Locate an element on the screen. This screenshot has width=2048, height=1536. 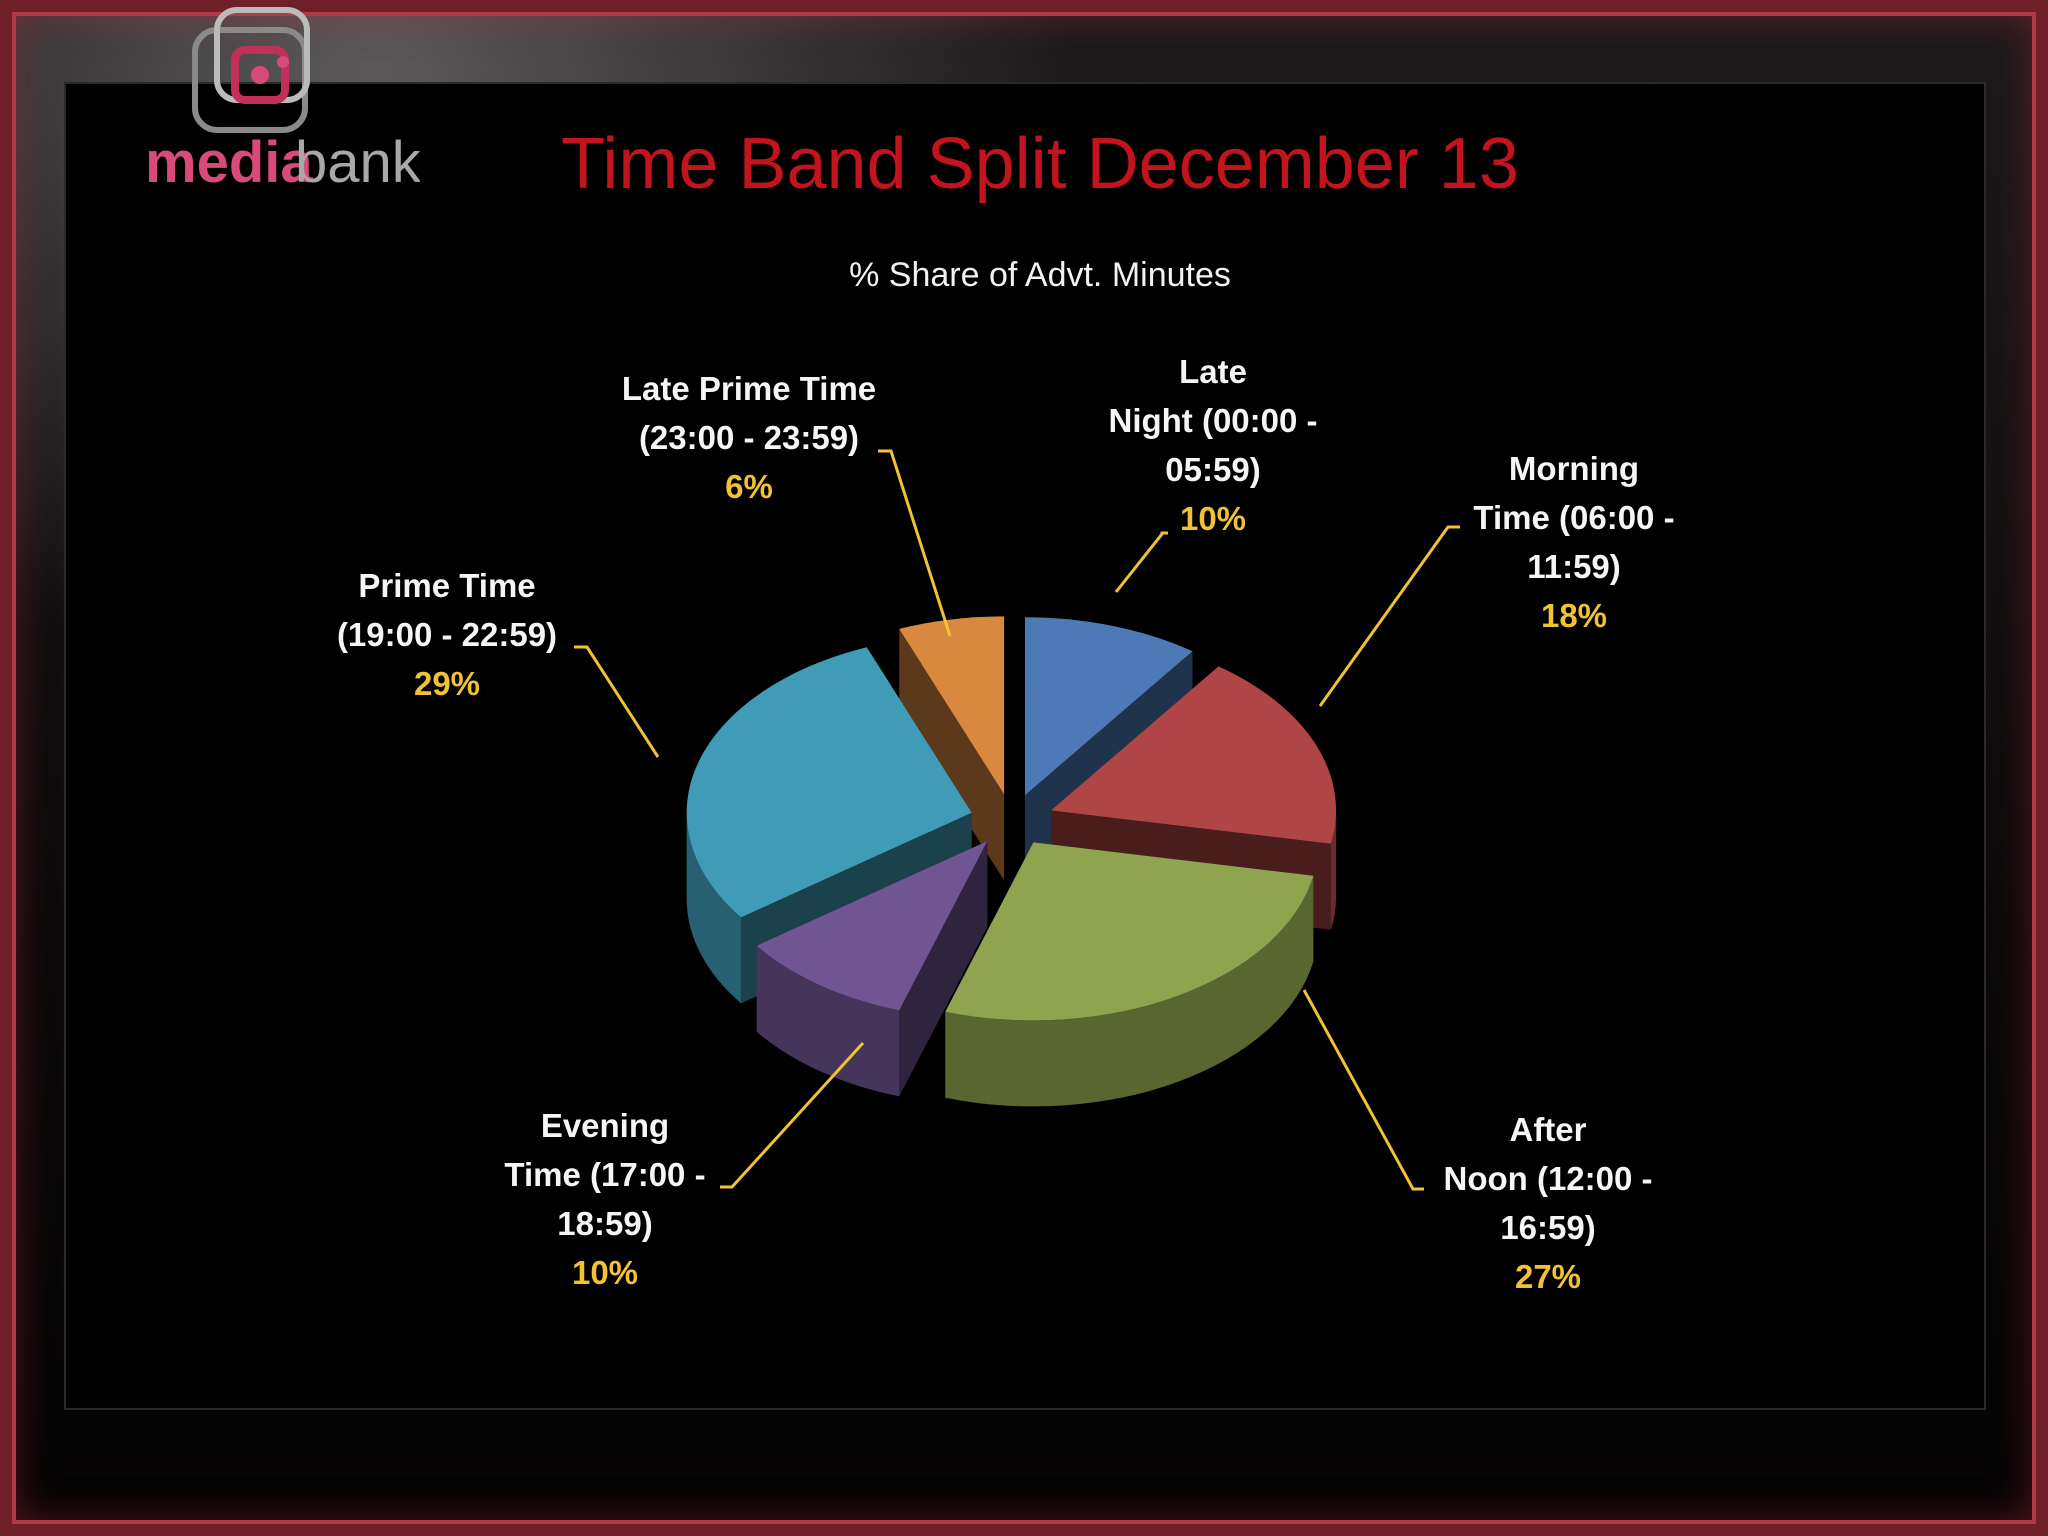
slice-label-4: Prime Time (19:00 - 22:59) 29% is located at coordinates (498, 662).